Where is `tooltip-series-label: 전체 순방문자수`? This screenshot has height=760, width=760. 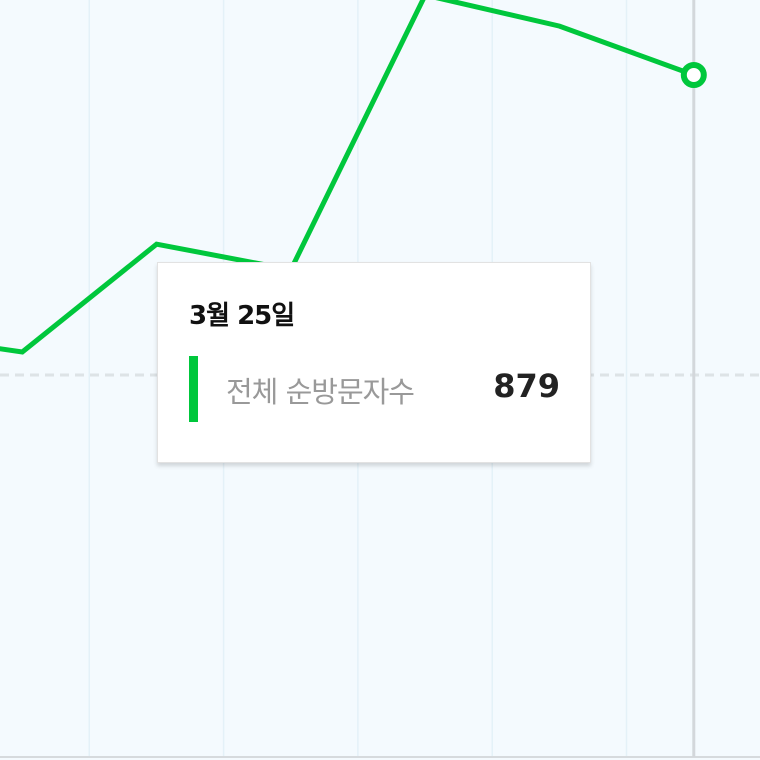 tooltip-series-label: 전체 순방문자수 is located at coordinates (320, 392).